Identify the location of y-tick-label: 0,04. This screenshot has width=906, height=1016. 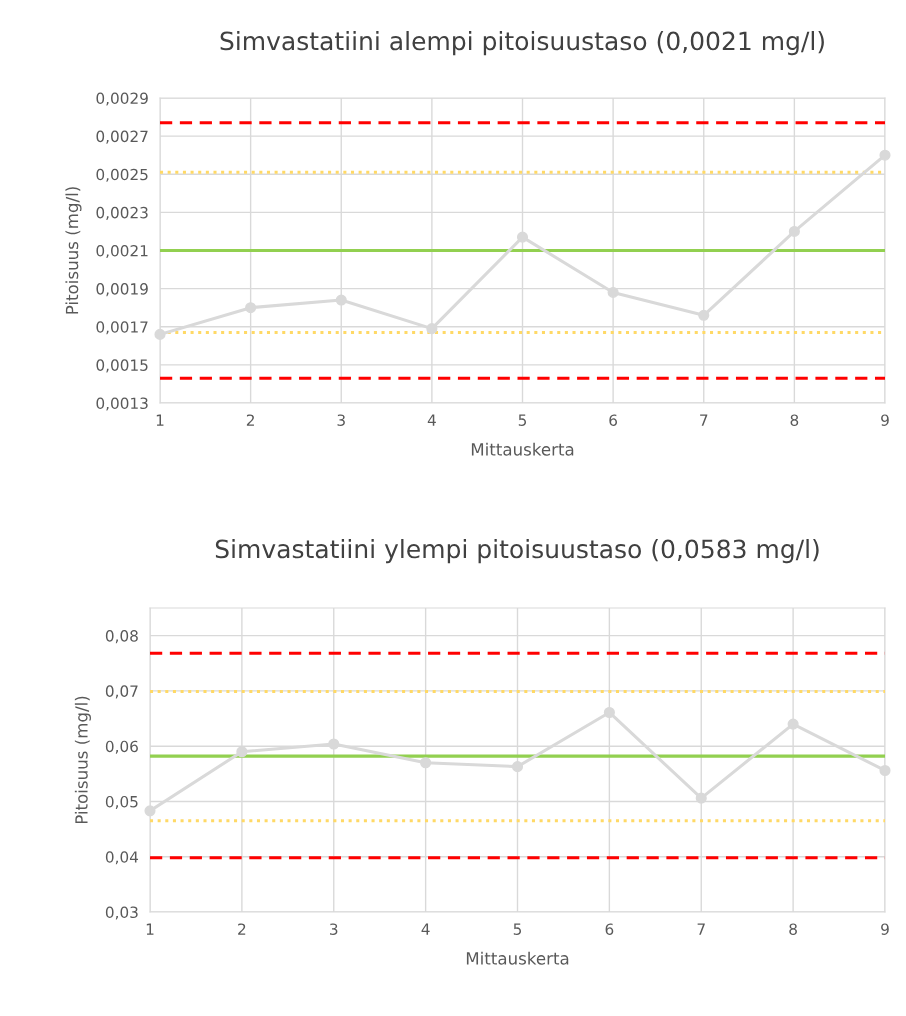
(122, 858).